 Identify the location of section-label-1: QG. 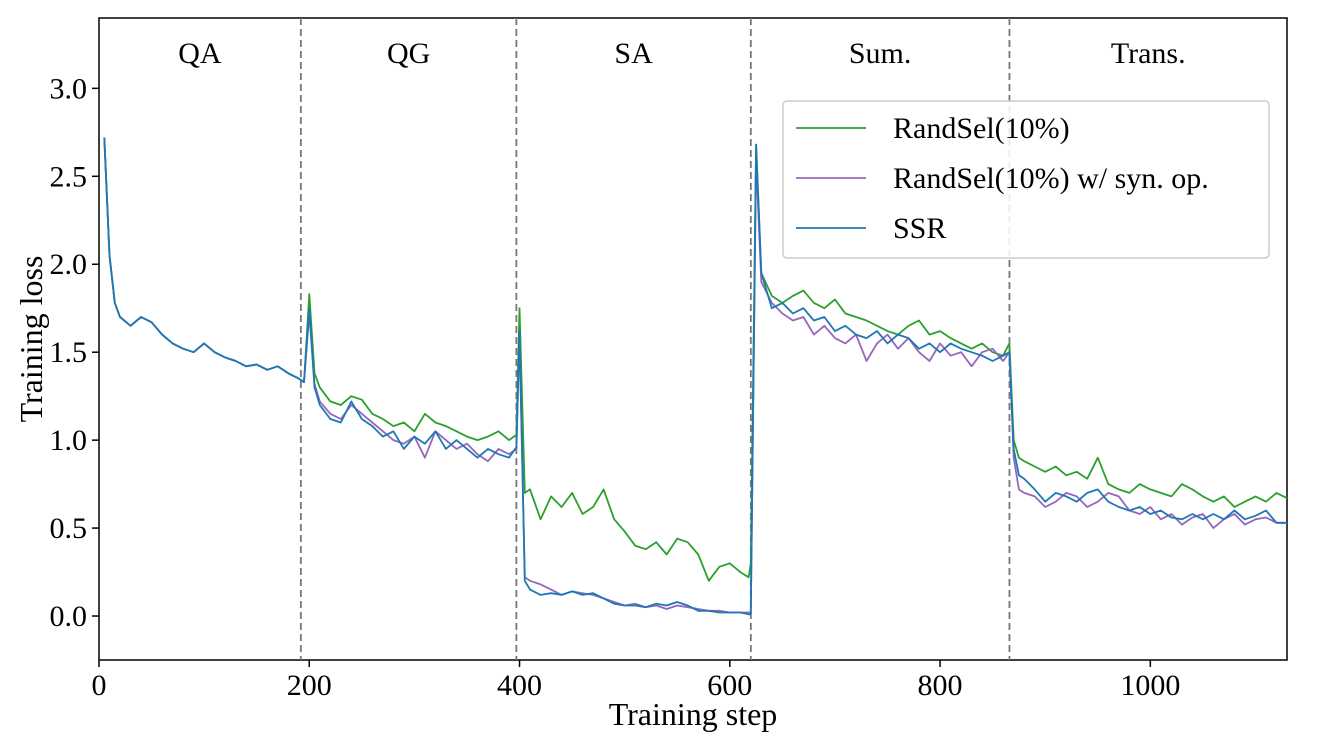
(408, 53).